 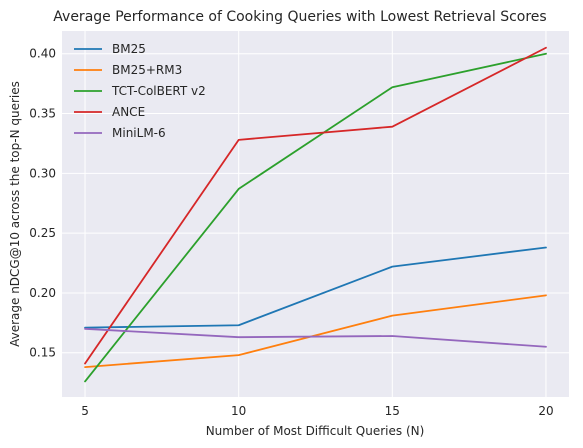 I want to click on legend: BM25 BM25+RM3 TCT-ColBERT v2 ANCE MiniLM-6, so click(x=140, y=91).